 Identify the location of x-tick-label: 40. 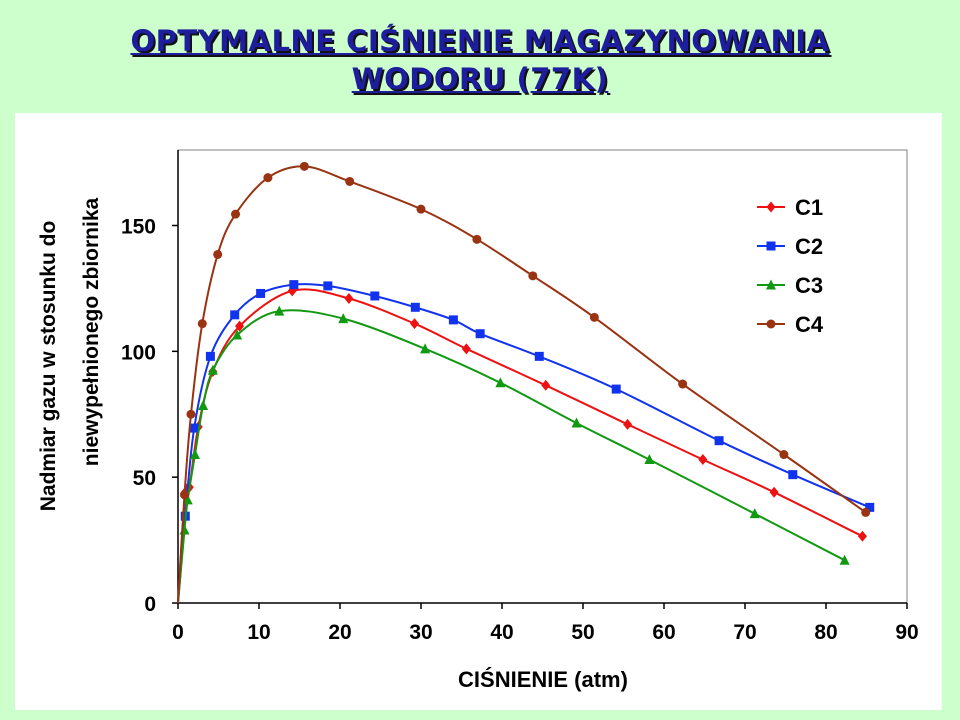
(501, 632).